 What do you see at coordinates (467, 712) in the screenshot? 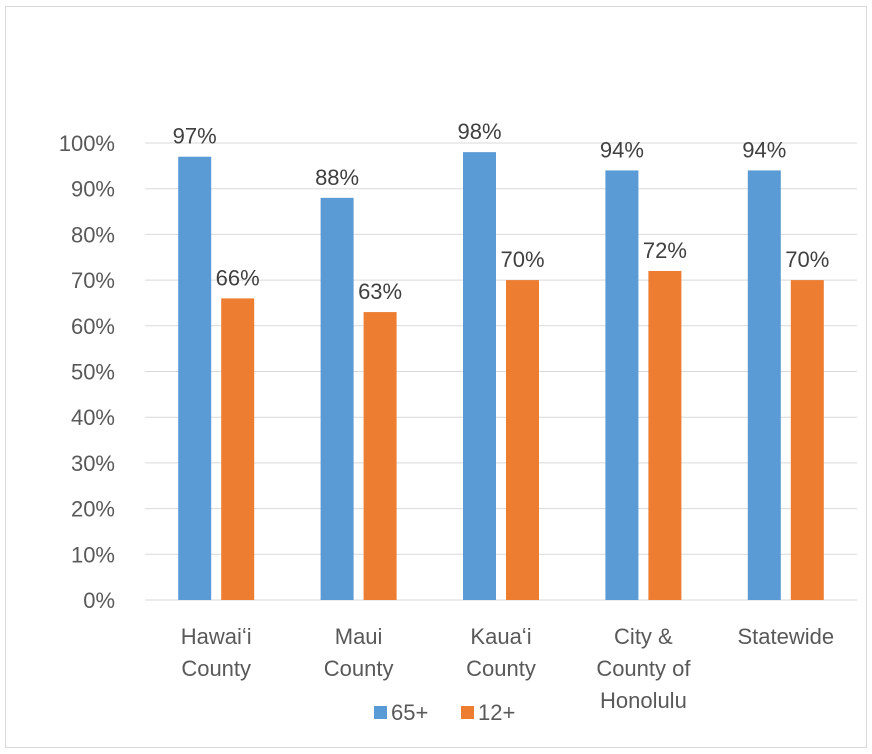
I see `legend-swatch-12plus` at bounding box center [467, 712].